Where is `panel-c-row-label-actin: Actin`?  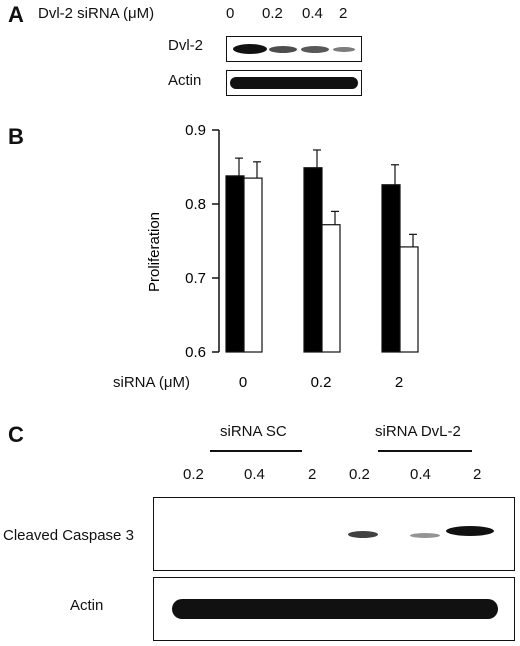
panel-c-row-label-actin: Actin is located at coordinates (87, 605).